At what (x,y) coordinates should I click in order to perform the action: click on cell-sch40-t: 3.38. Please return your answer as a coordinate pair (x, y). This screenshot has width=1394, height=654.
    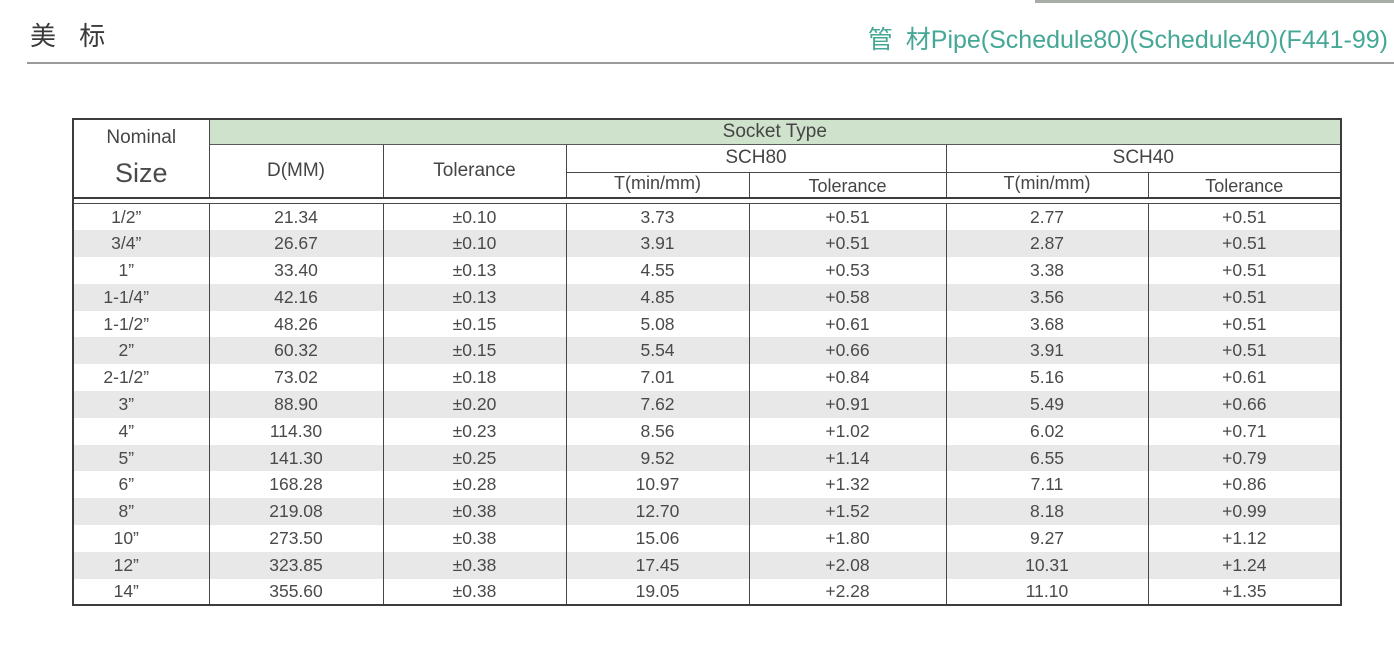
    Looking at the image, I should click on (1047, 270).